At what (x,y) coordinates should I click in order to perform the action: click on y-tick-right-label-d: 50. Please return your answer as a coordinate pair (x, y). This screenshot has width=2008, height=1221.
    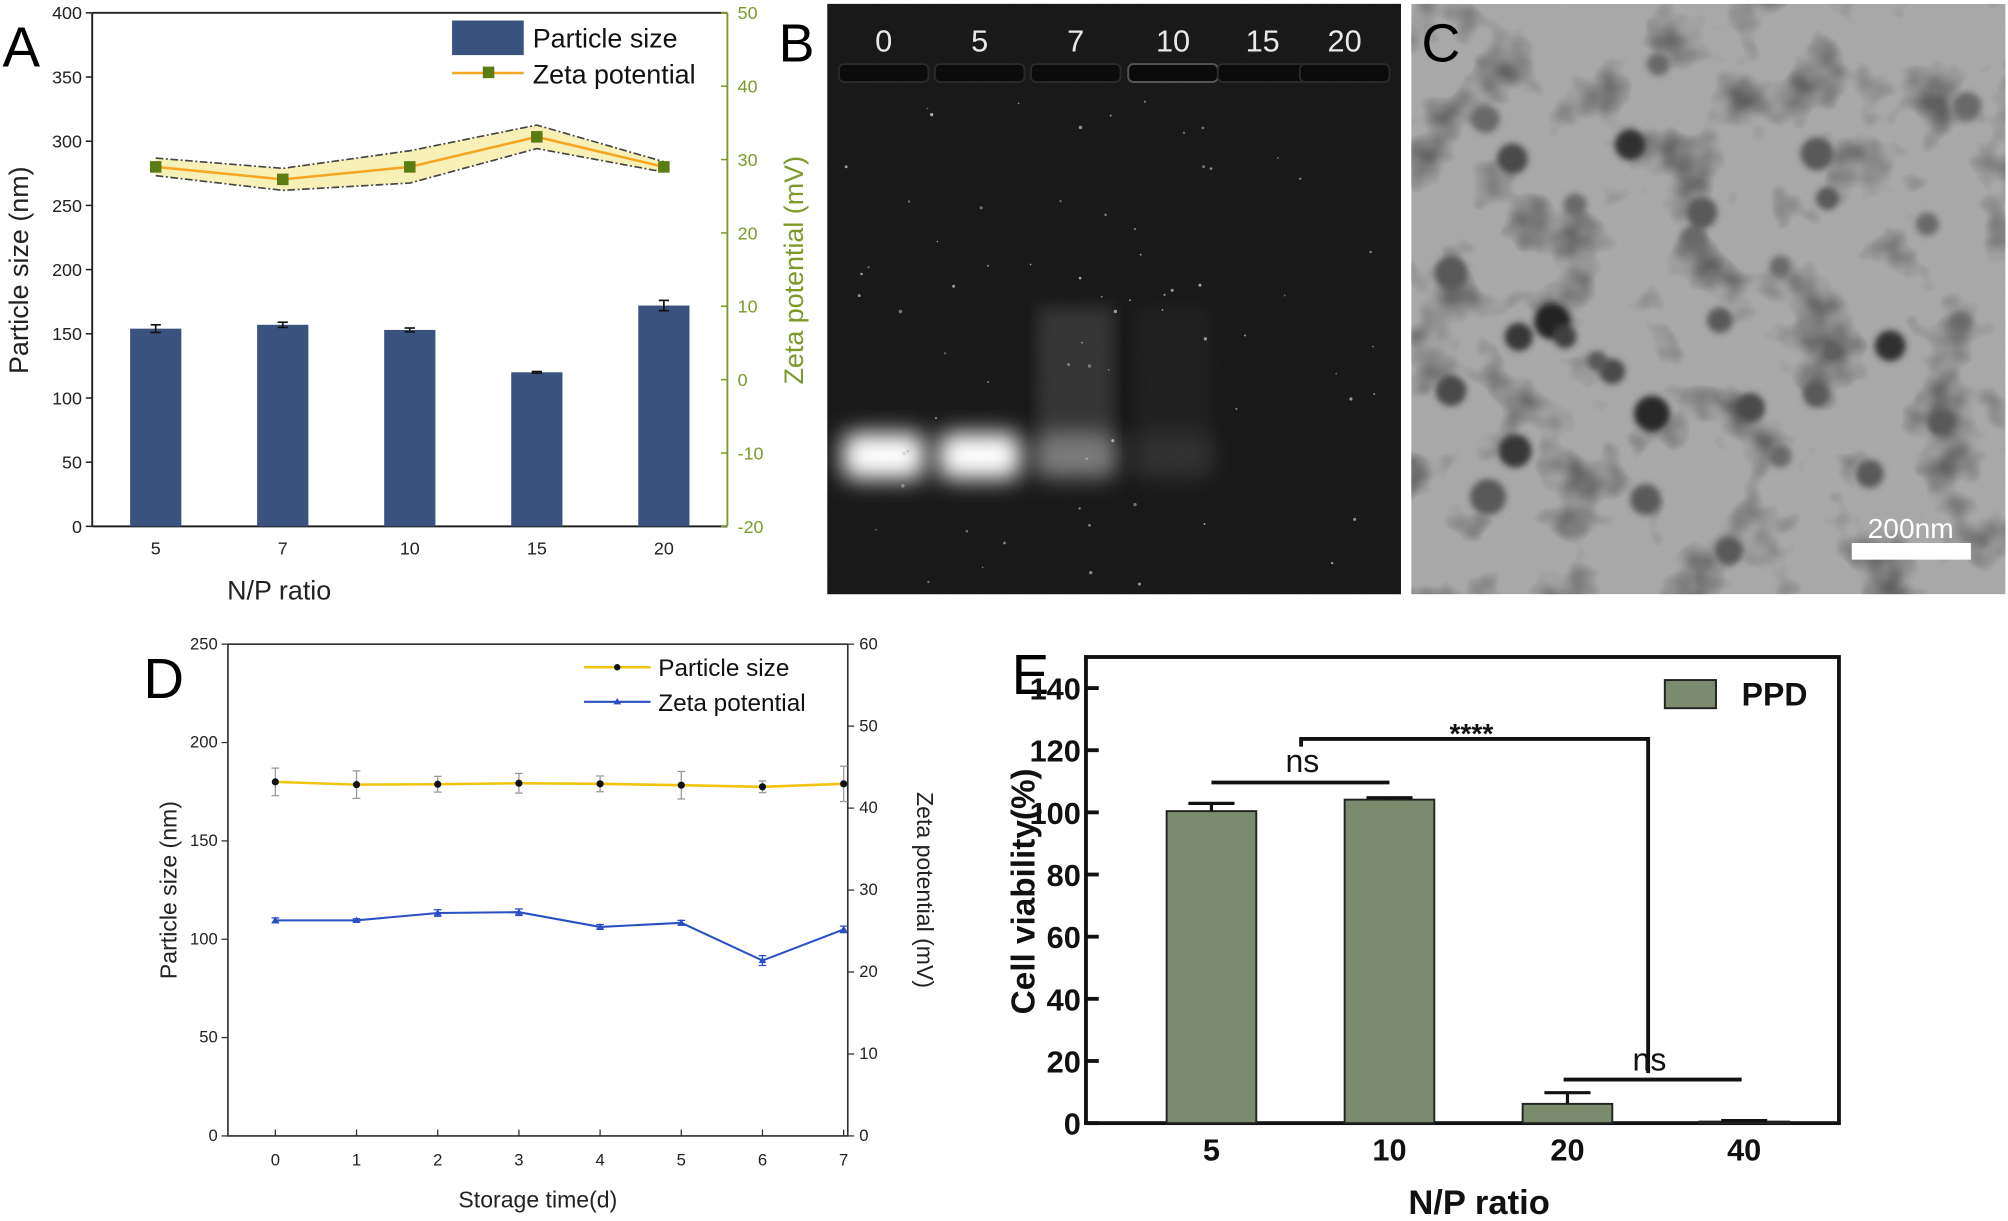
    Looking at the image, I should click on (868, 725).